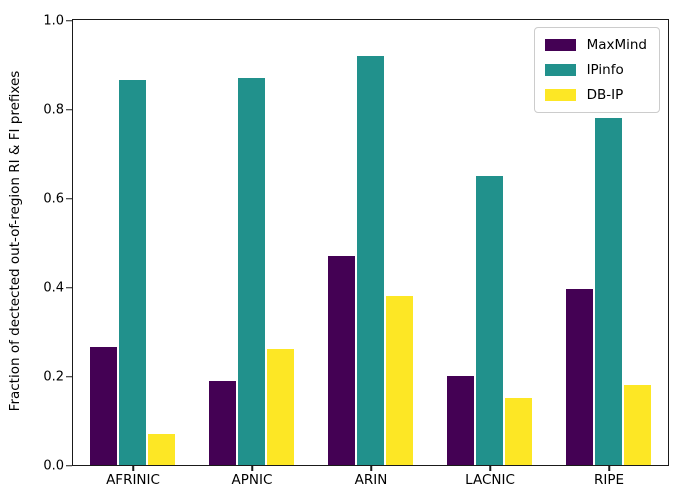  I want to click on bar-maxmind-ripe, so click(579, 377).